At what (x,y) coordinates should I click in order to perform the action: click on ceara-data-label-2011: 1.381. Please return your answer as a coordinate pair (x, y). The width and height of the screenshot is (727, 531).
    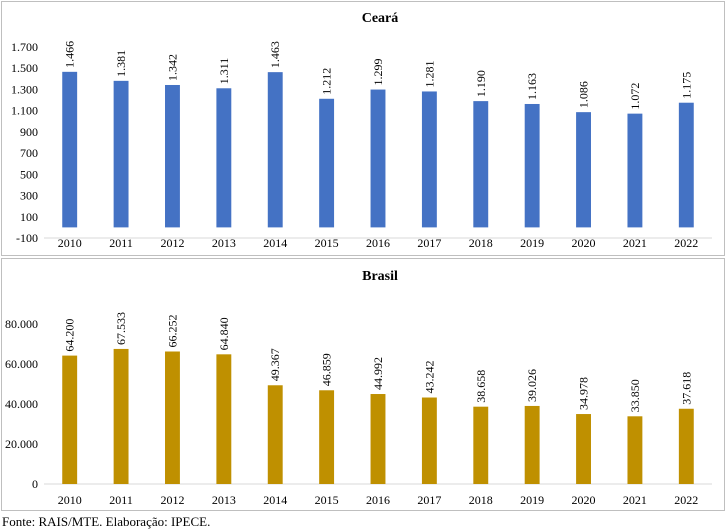
    Looking at the image, I should click on (121, 63).